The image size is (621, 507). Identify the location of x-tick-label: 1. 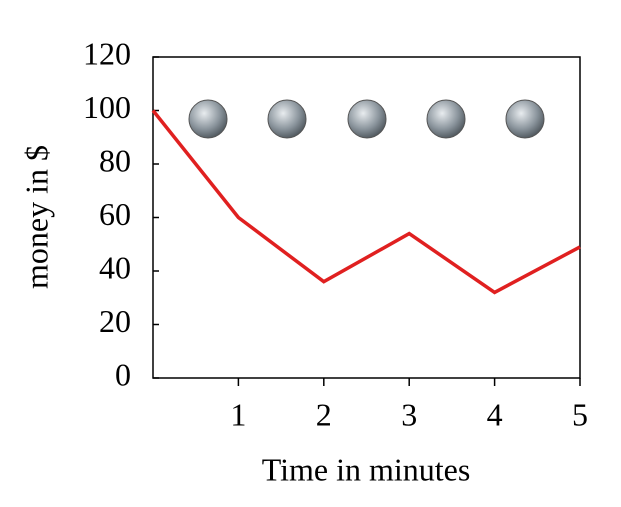
(238, 414).